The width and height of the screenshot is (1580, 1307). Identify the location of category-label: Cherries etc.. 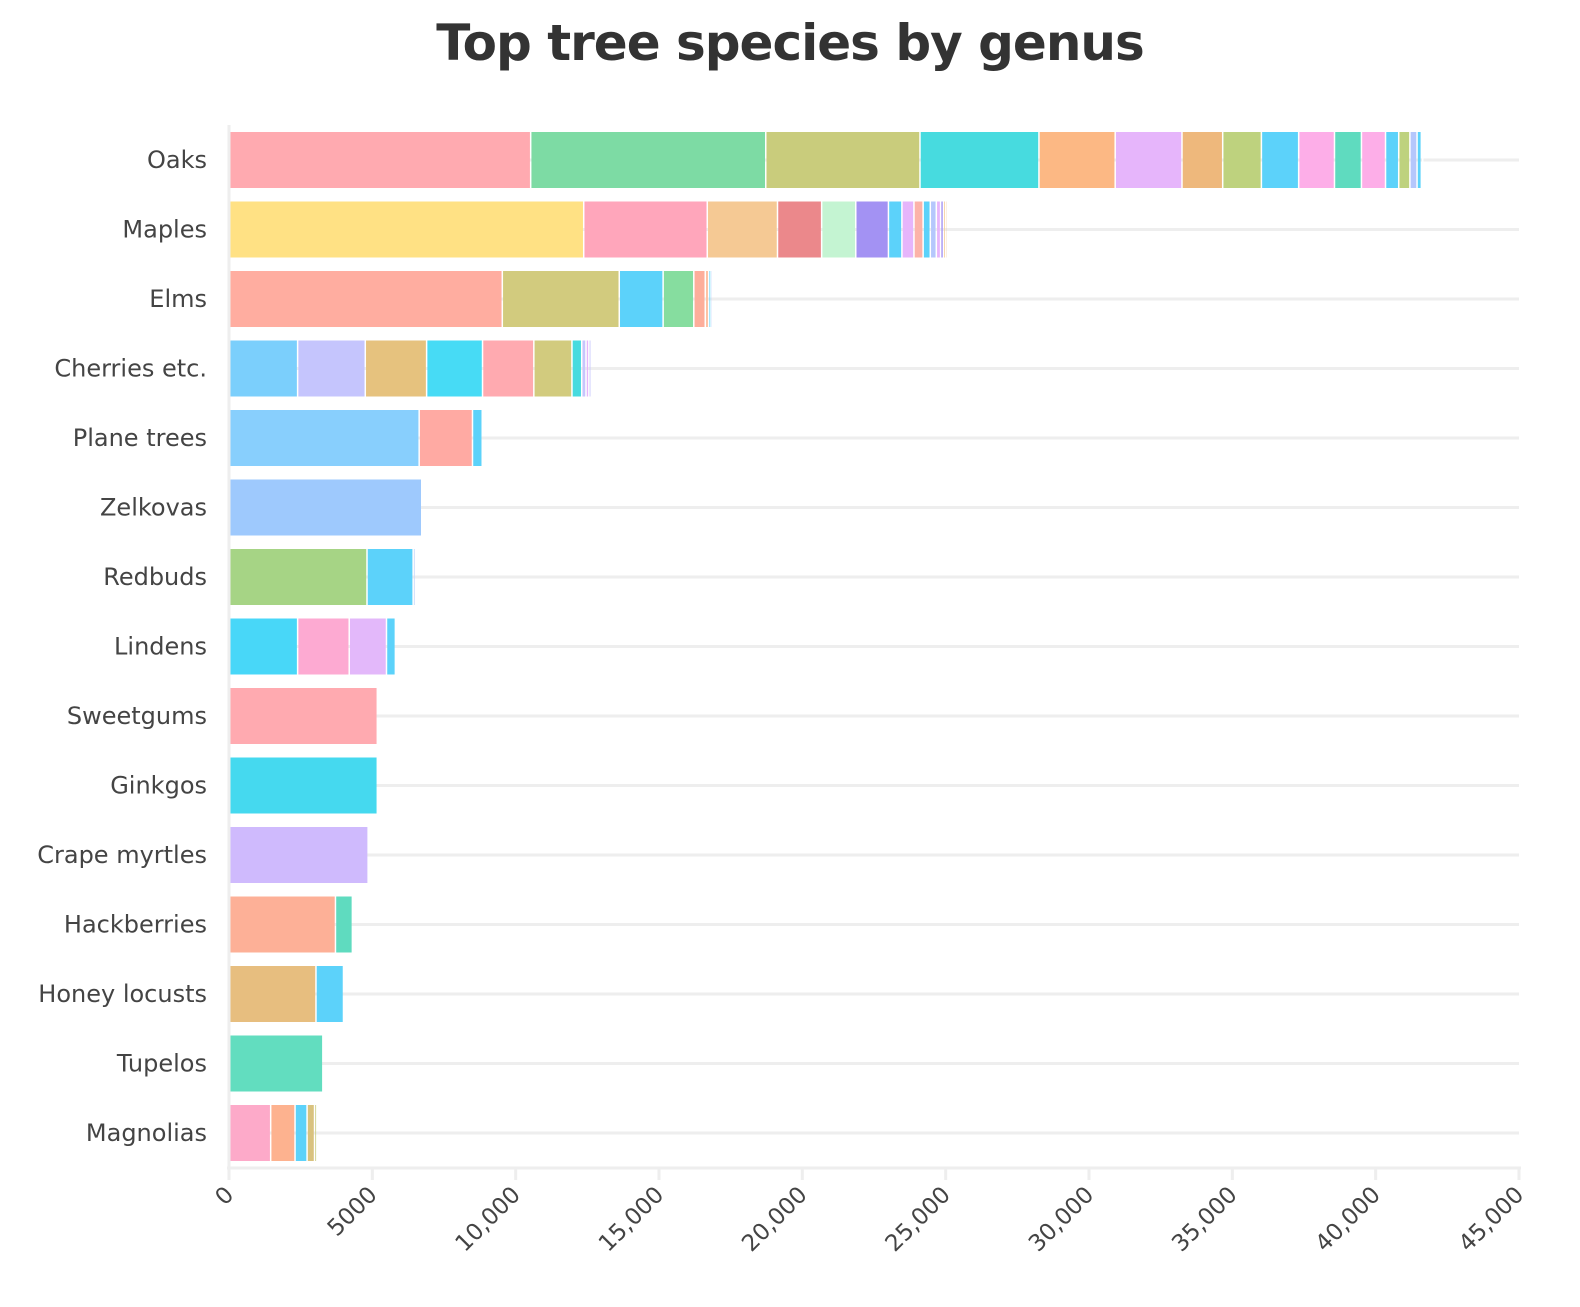
(130, 369).